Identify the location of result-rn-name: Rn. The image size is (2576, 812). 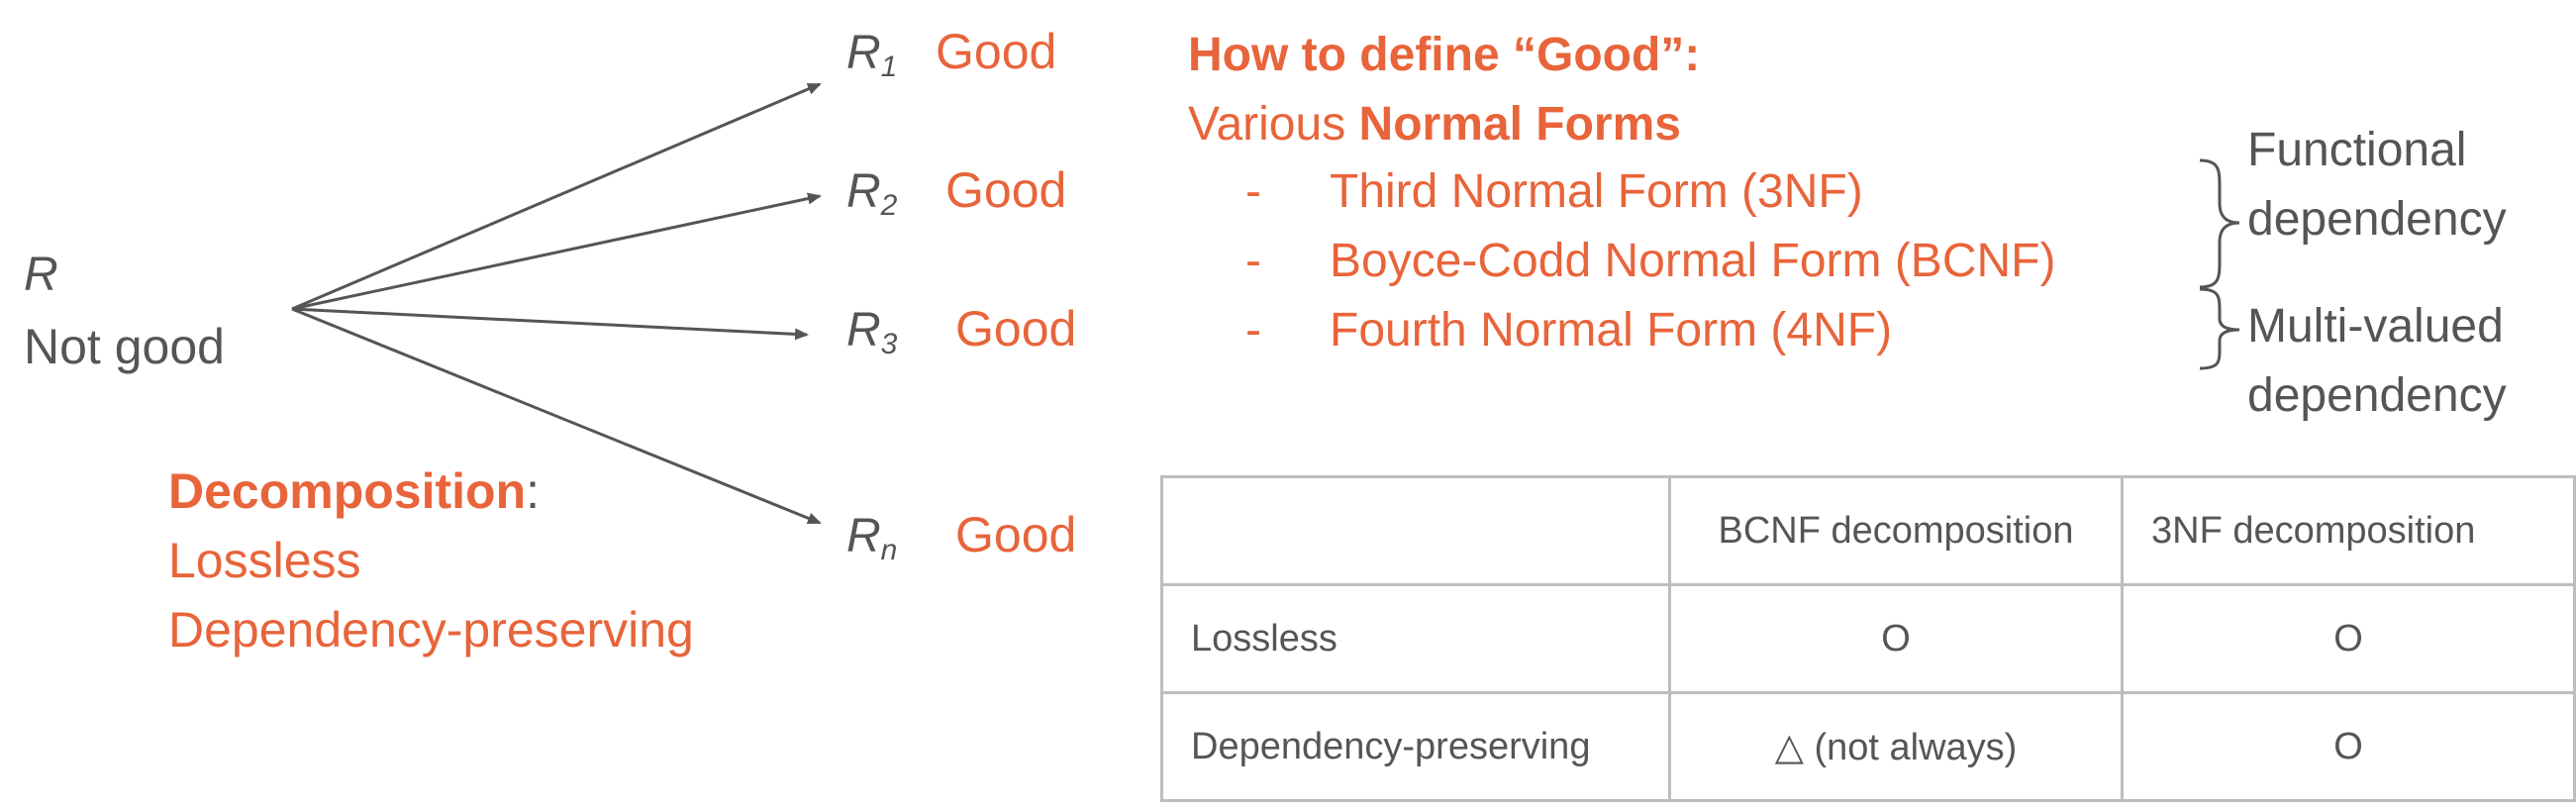
(872, 538).